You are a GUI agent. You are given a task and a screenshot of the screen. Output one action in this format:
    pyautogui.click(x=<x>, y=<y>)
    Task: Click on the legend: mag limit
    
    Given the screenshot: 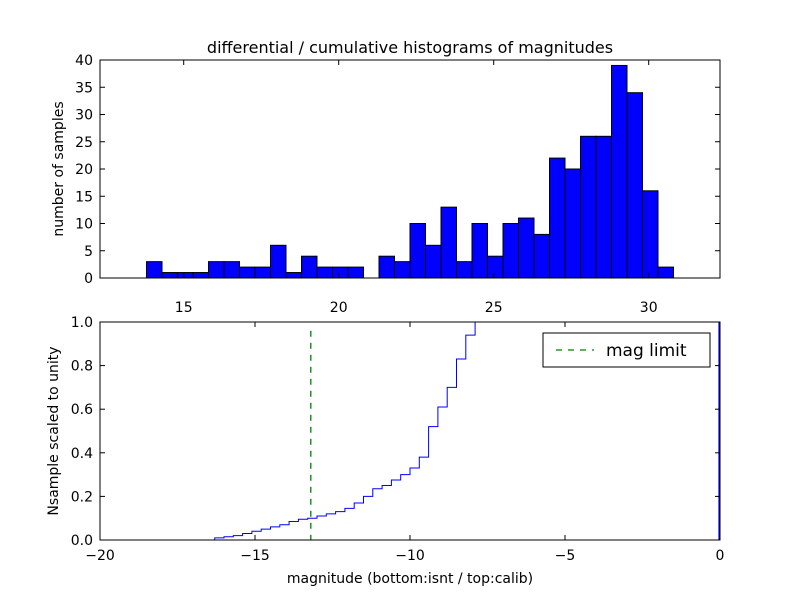 What is the action you would take?
    pyautogui.click(x=626, y=350)
    